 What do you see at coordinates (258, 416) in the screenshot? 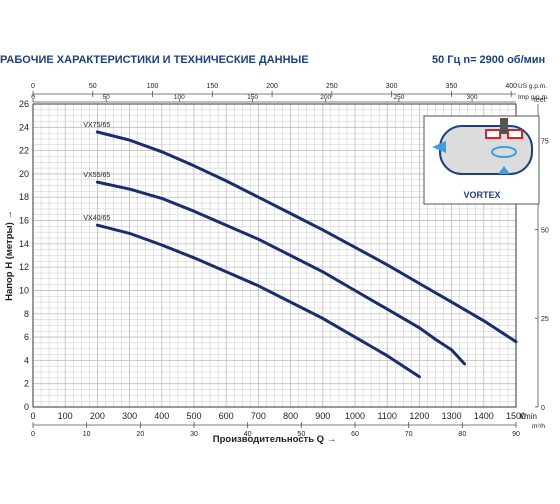
I see `x-tick-label: 700` at bounding box center [258, 416].